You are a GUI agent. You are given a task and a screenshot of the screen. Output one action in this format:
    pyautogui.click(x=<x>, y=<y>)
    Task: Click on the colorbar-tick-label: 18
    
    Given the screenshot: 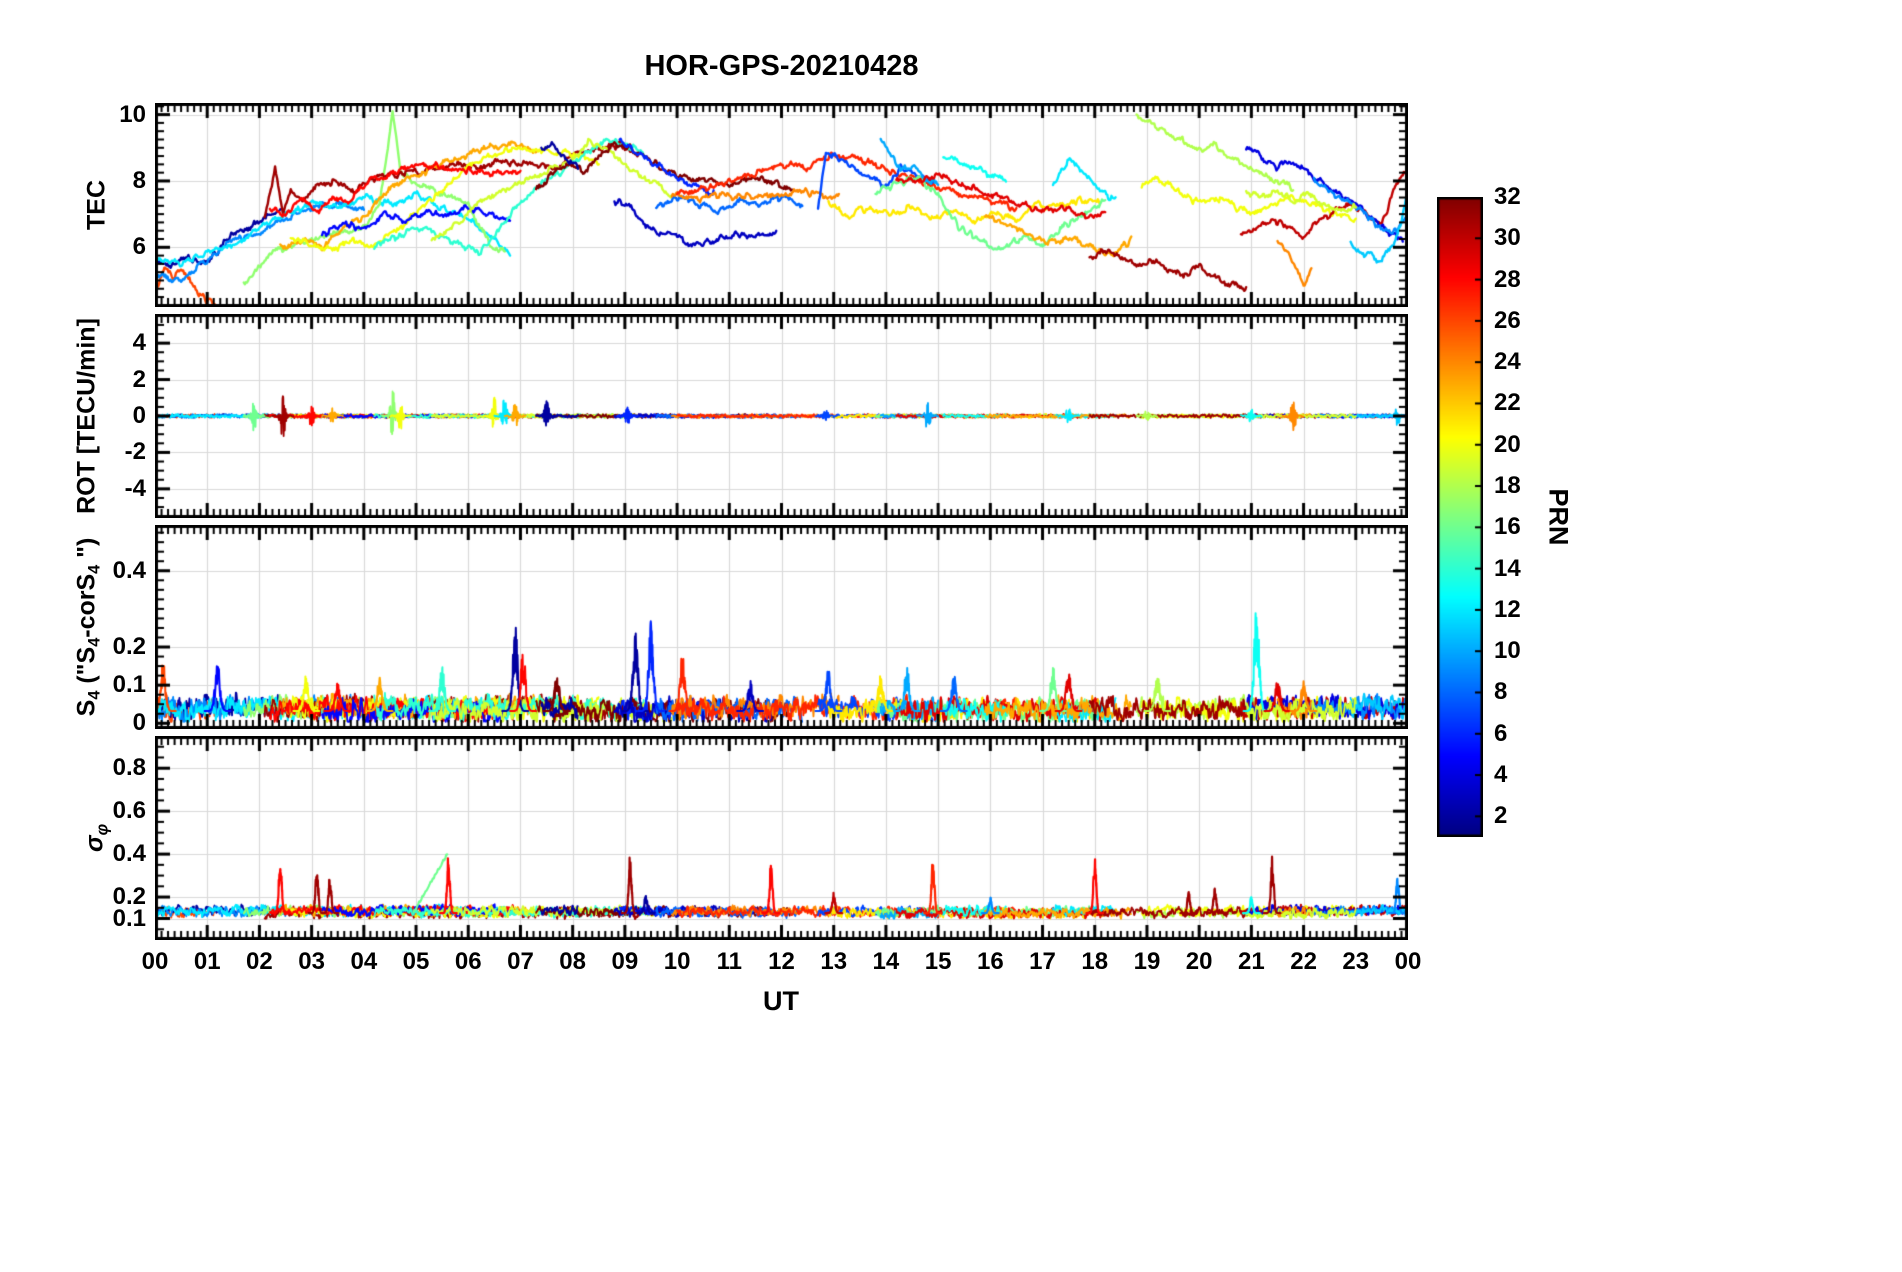 What is the action you would take?
    pyautogui.click(x=1507, y=486)
    